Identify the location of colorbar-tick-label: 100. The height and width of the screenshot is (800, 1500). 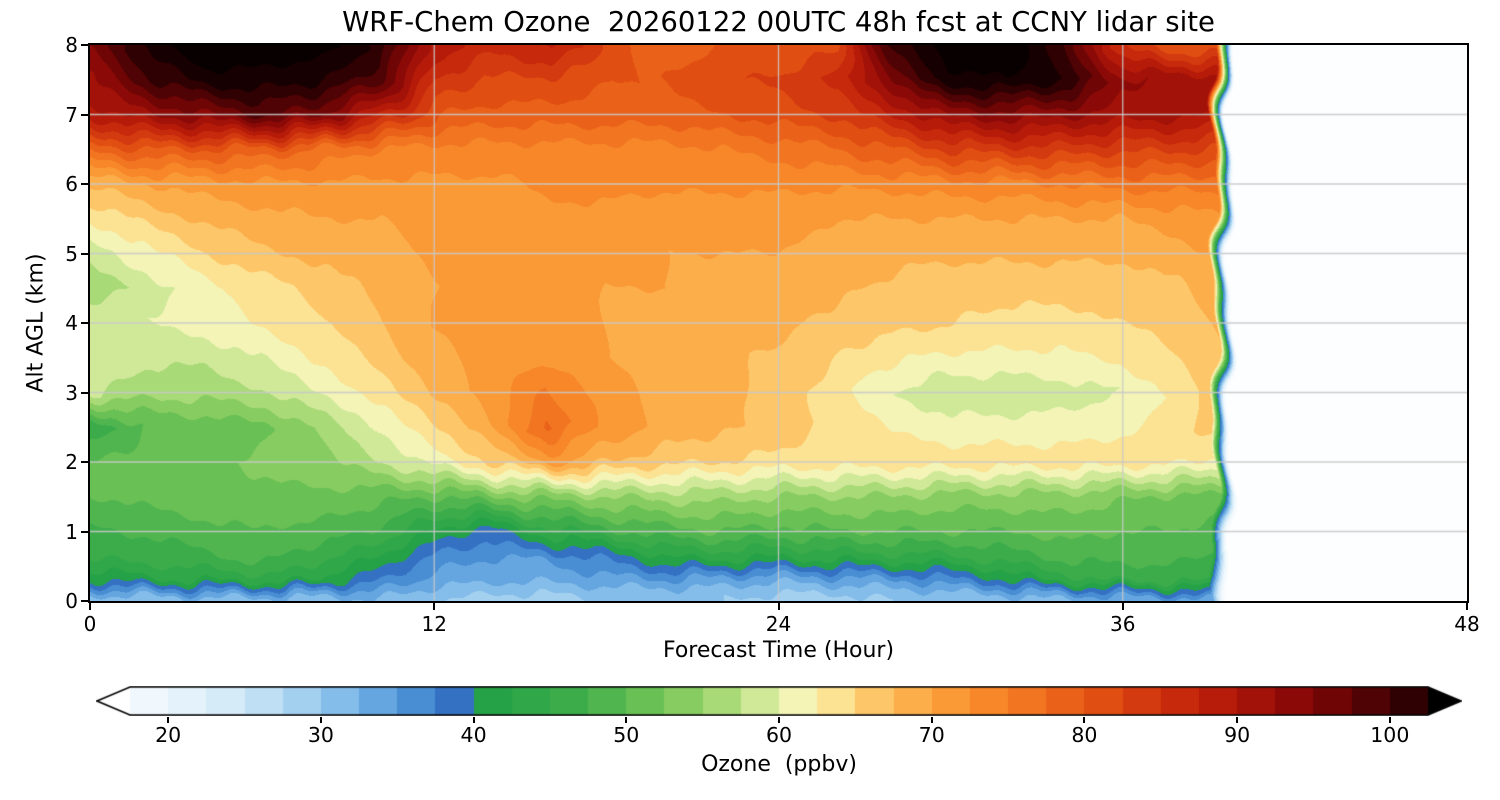
(1390, 735).